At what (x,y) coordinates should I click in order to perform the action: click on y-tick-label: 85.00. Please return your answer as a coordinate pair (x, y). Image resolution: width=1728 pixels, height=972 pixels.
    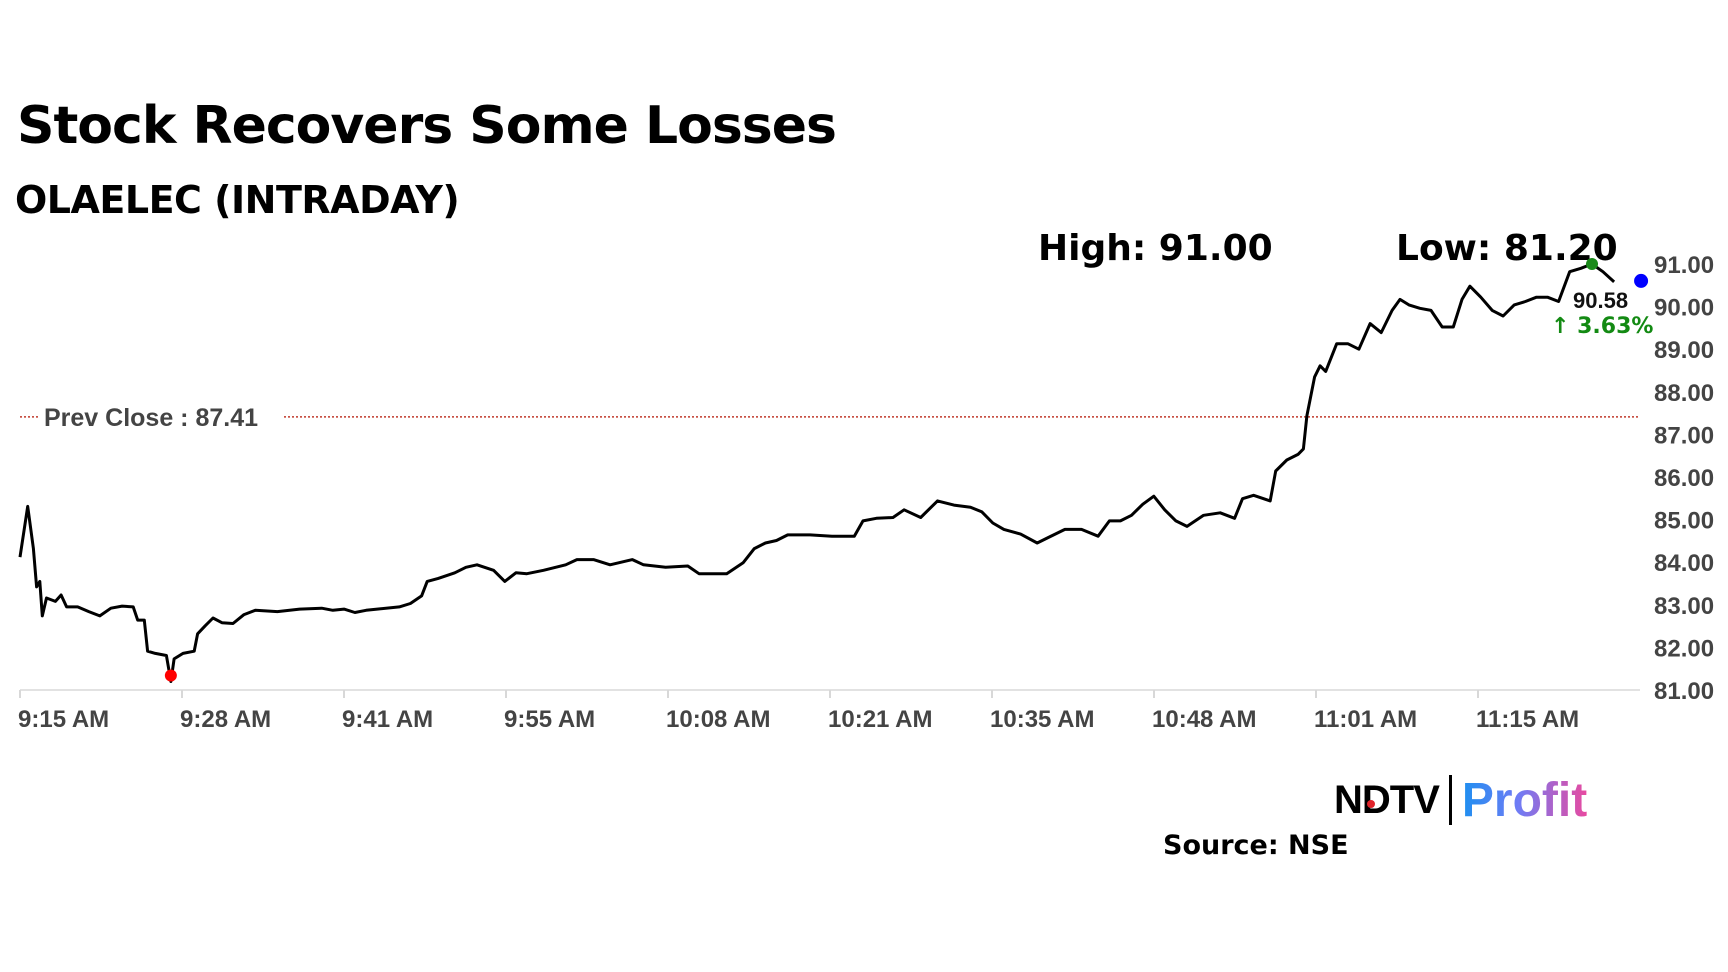
    Looking at the image, I should click on (1684, 521).